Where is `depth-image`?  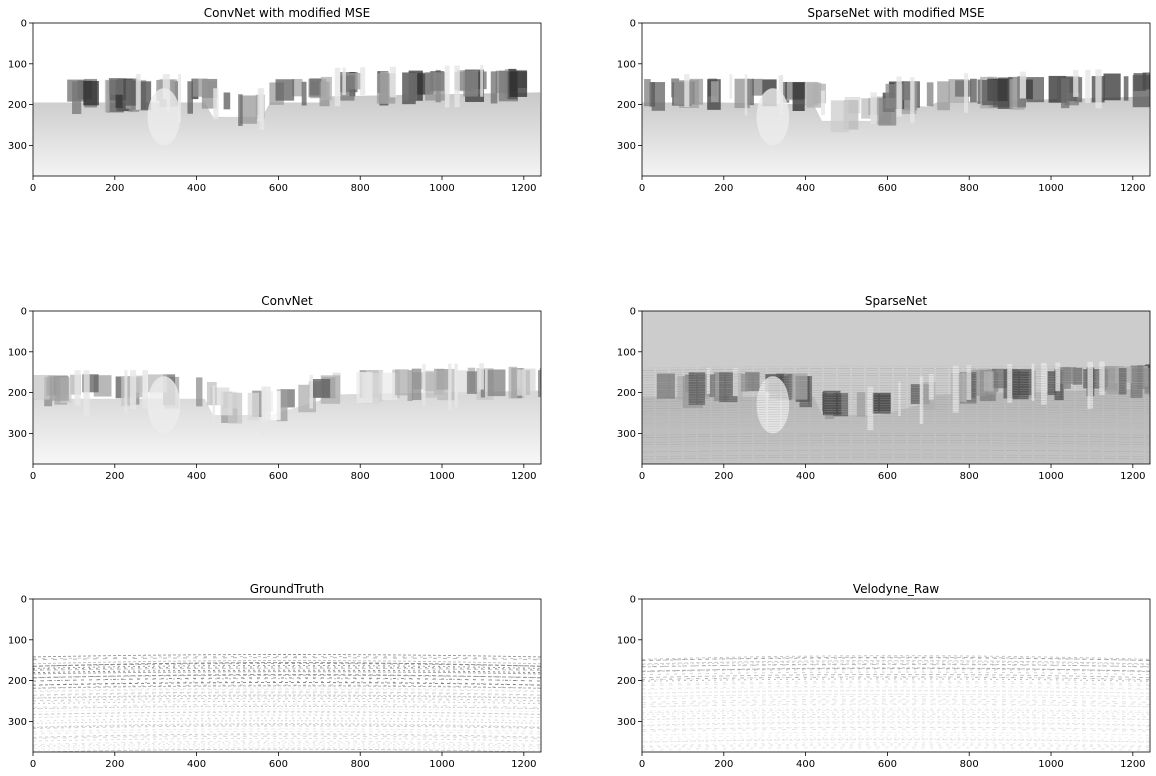
depth-image is located at coordinates (287, 675).